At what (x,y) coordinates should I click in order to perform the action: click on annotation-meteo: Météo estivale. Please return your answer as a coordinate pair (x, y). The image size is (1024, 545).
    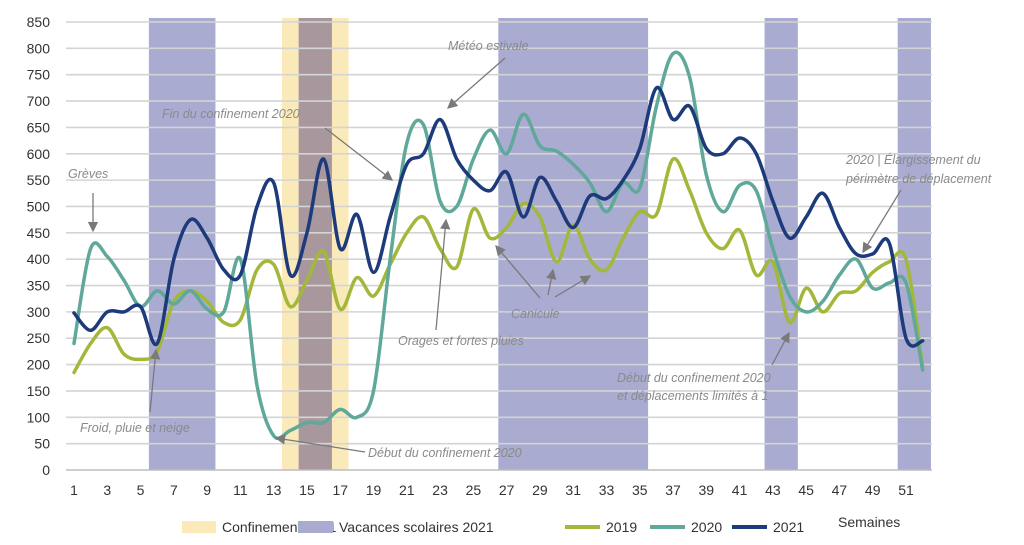
    Looking at the image, I should click on (488, 46).